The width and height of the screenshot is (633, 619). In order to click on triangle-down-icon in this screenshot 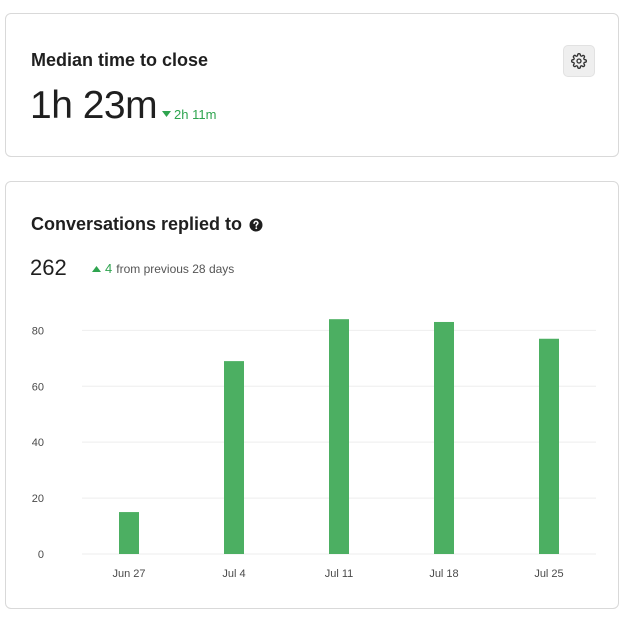, I will do `click(166, 114)`.